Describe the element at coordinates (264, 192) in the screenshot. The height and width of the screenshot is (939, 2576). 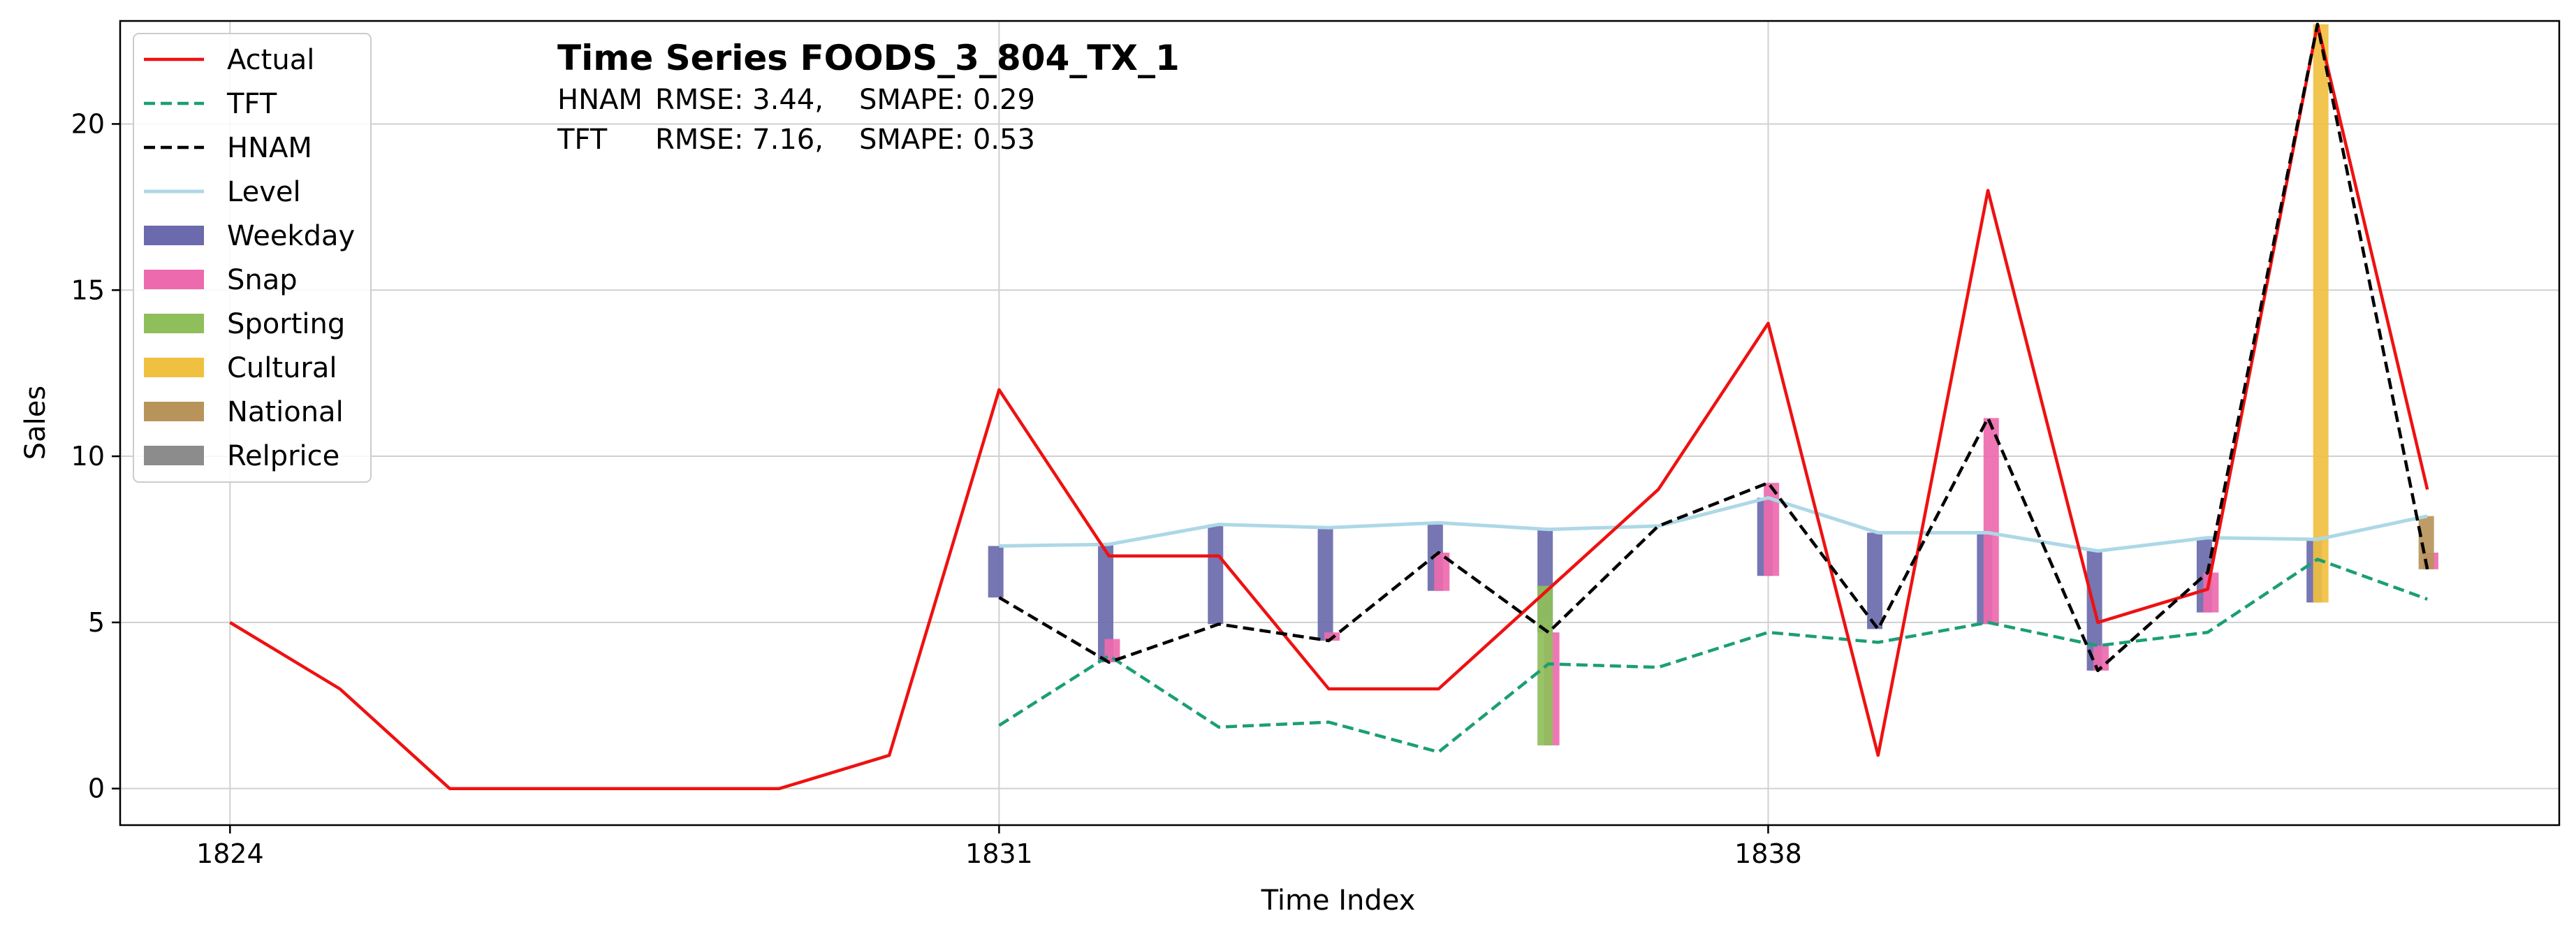
I see `legend-label-level: Level` at that location.